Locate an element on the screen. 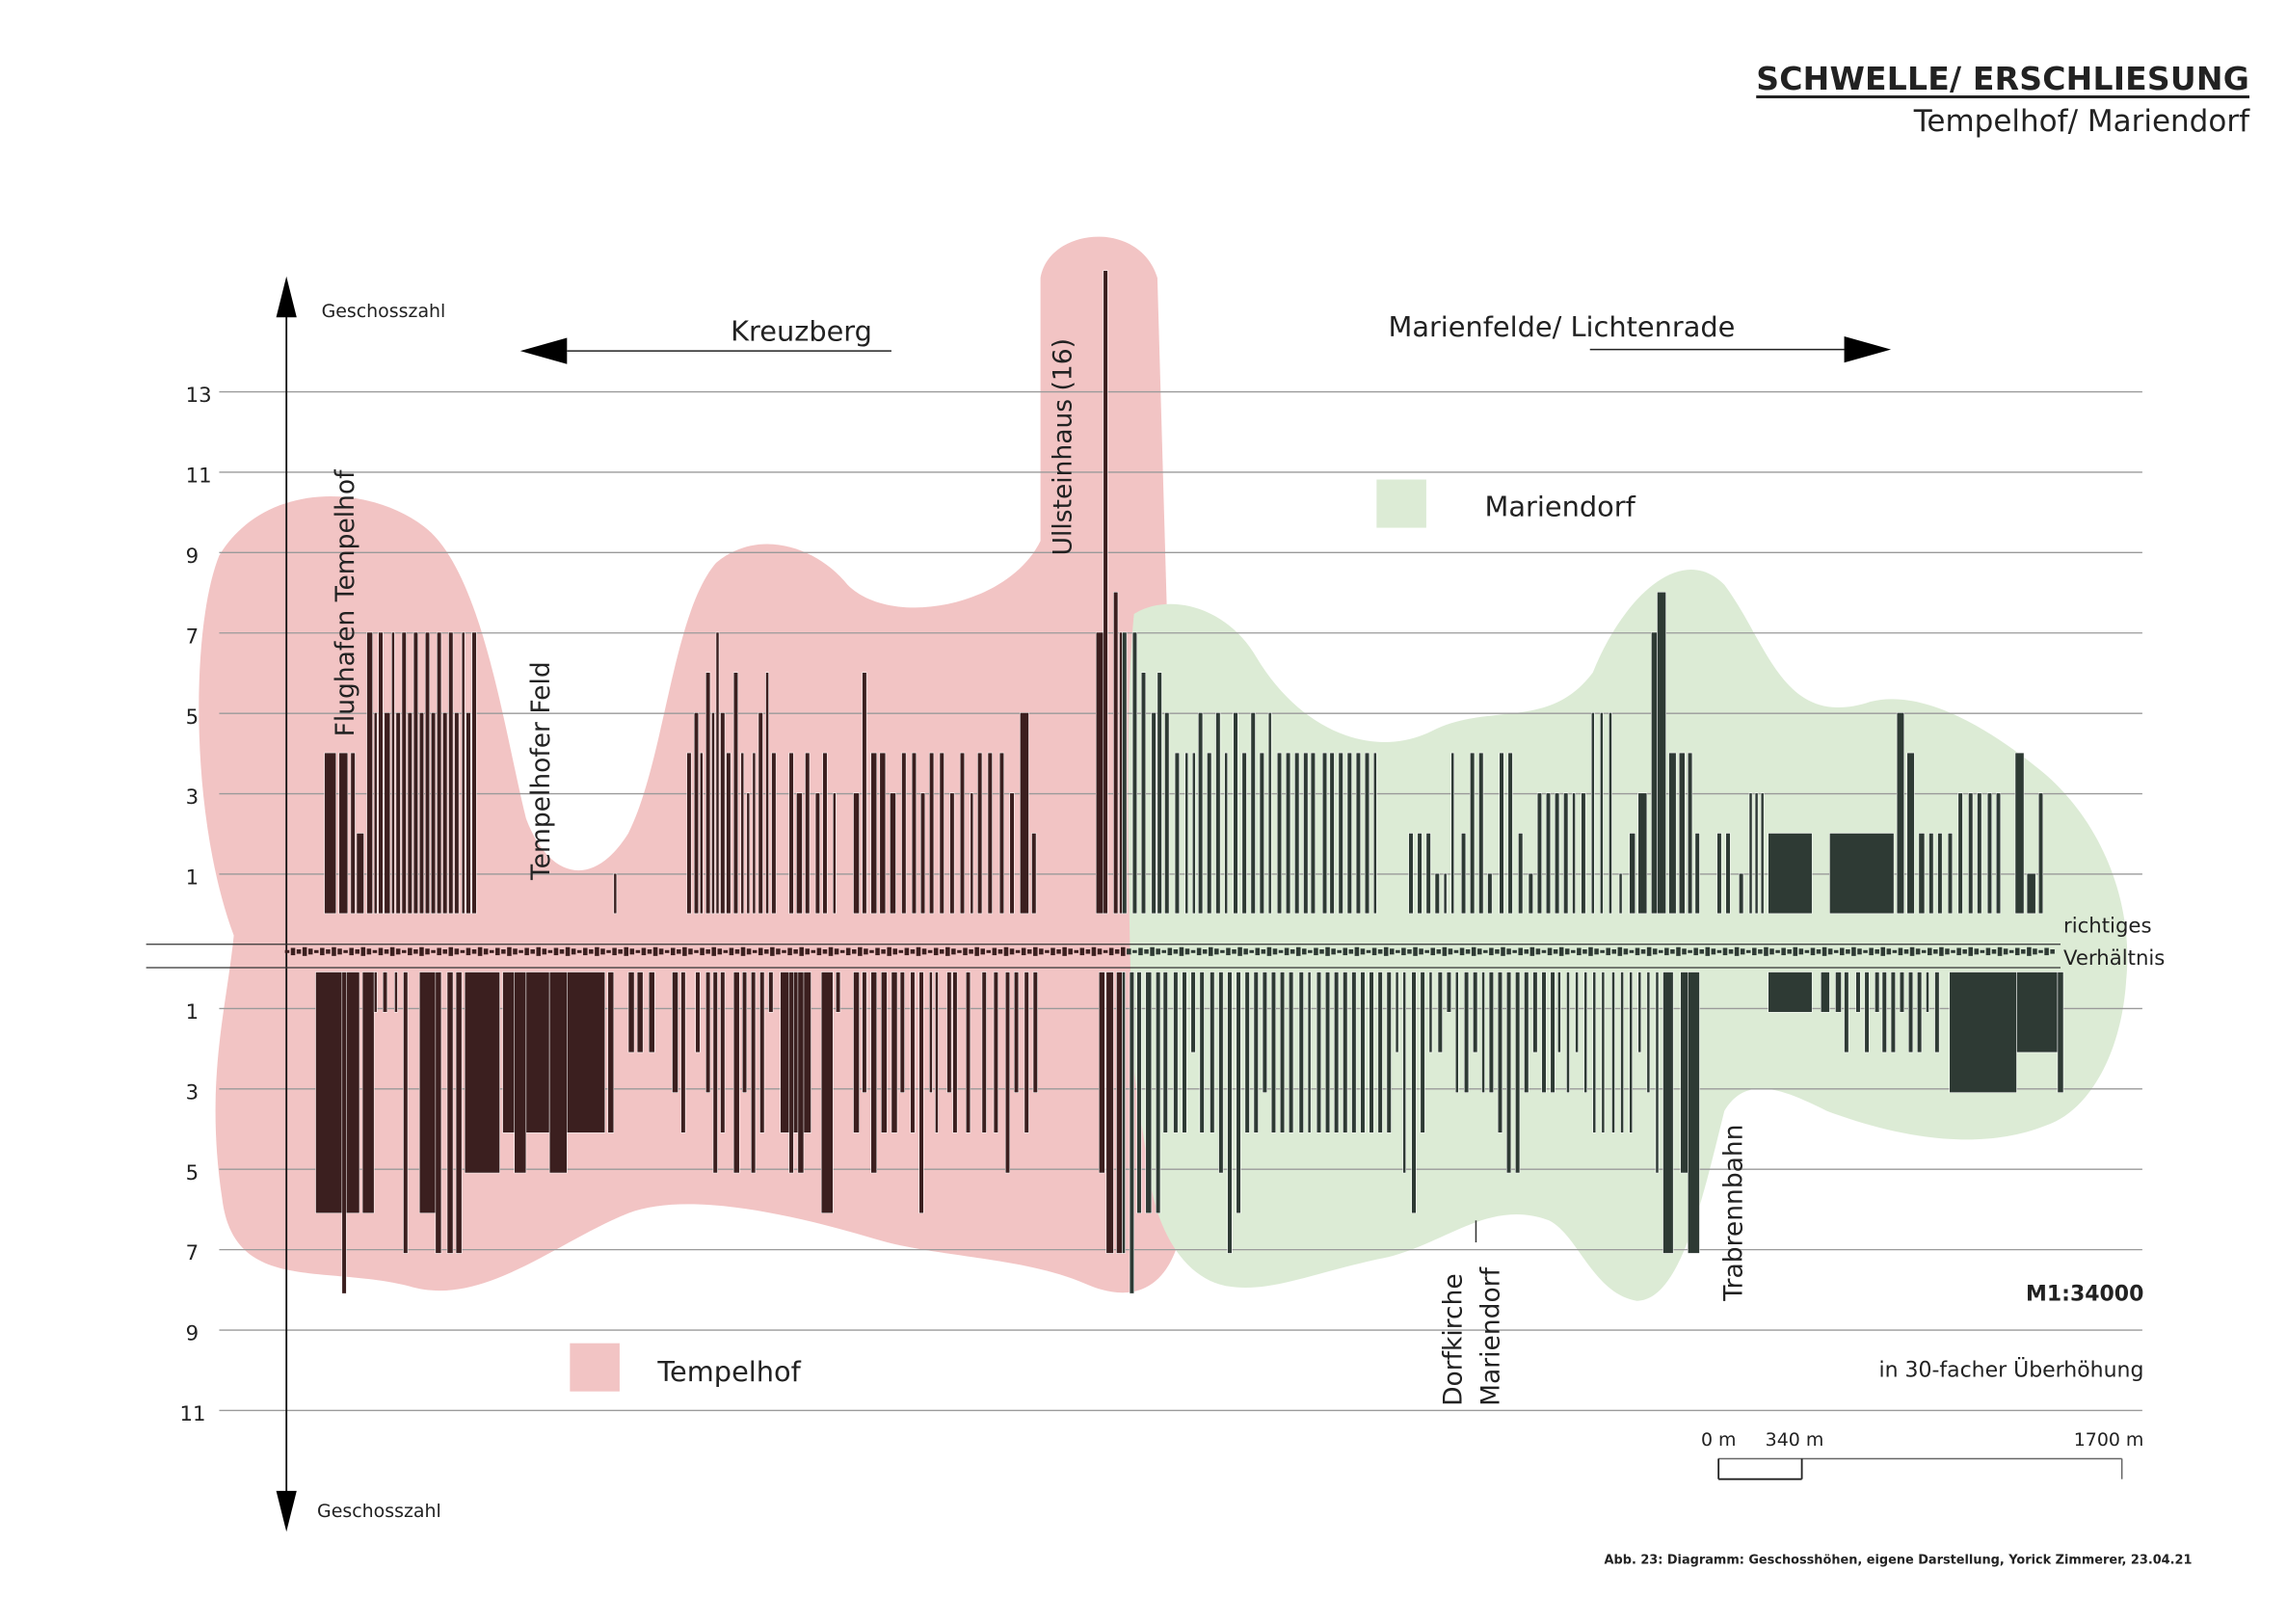 This screenshot has height=1624, width=2287. direction-right: Marienfelde/ Lichtenrade is located at coordinates (1640, 336).